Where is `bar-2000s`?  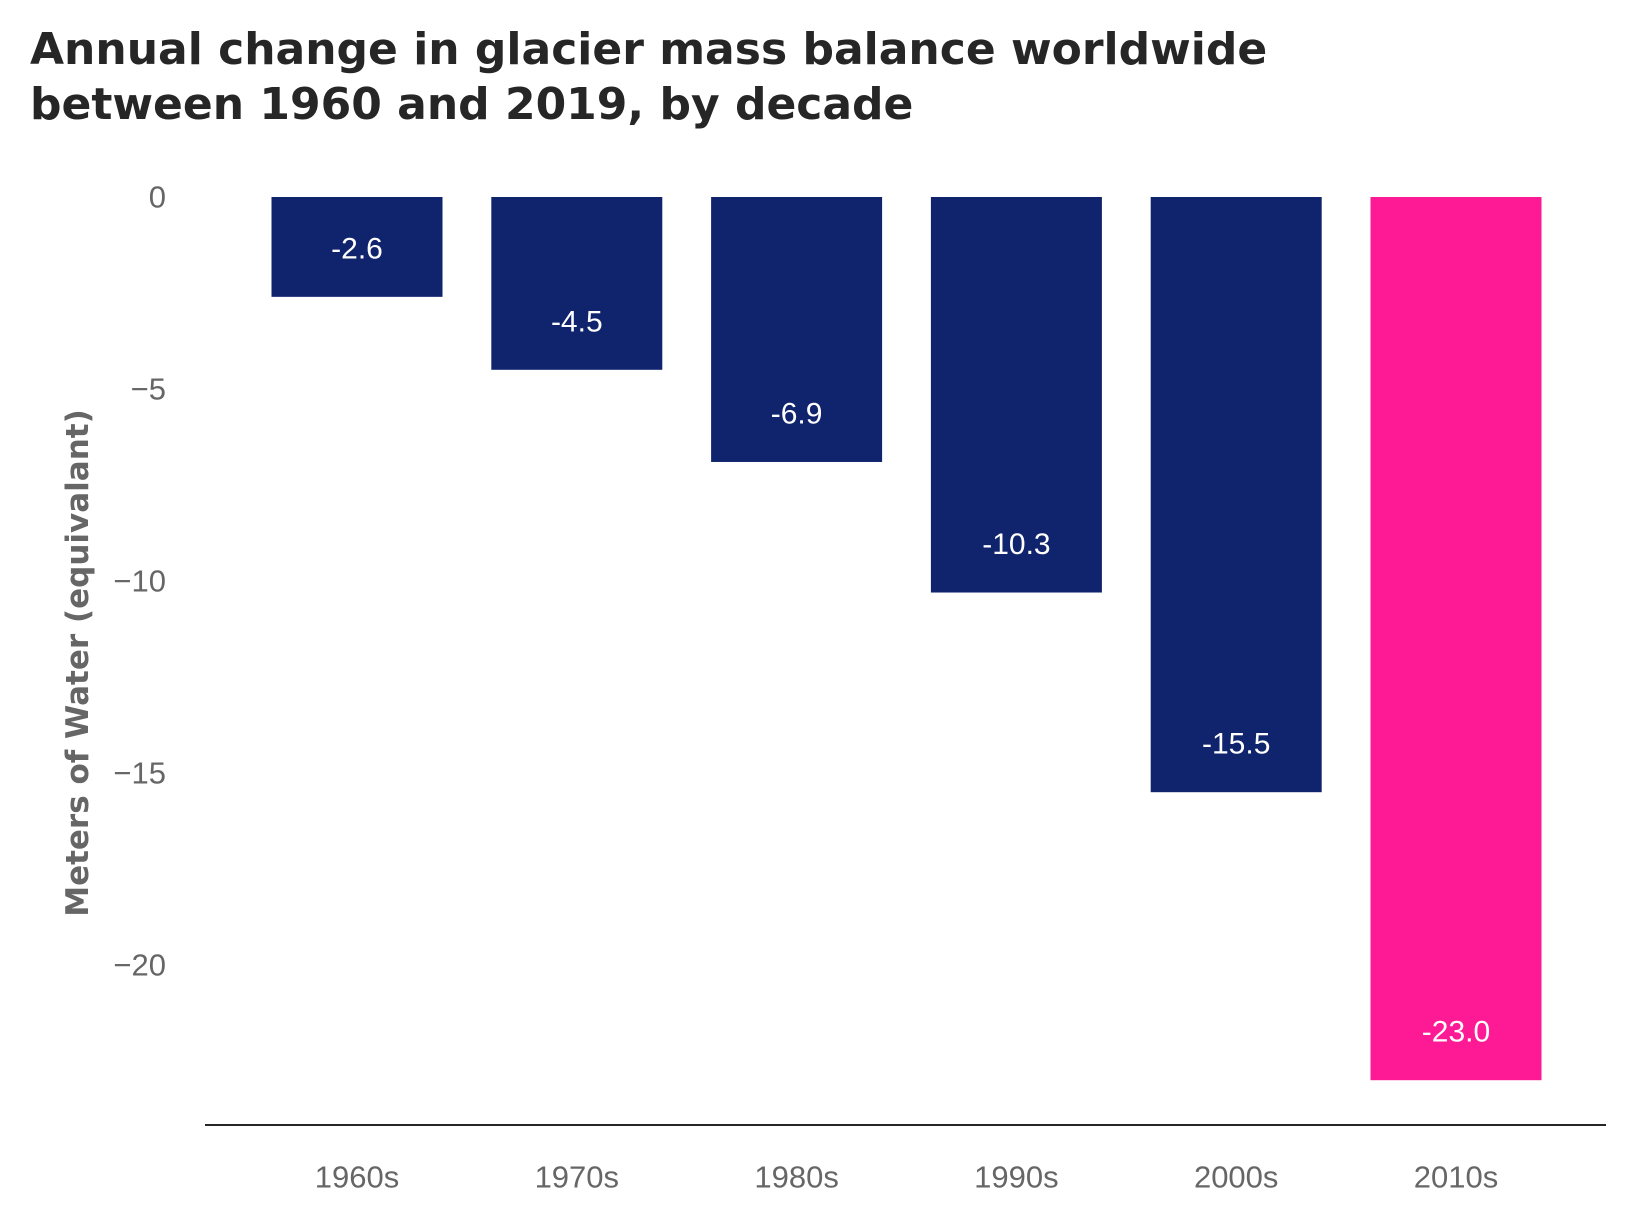 bar-2000s is located at coordinates (1236, 495).